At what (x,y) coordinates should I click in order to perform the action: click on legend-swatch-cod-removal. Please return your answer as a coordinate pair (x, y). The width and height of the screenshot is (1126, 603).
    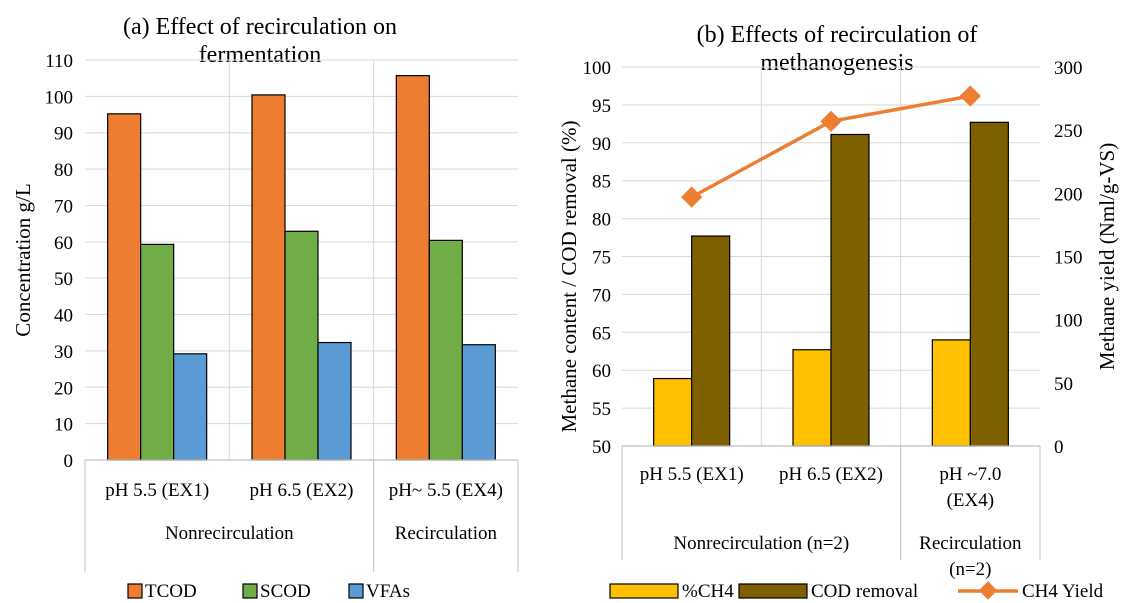
    Looking at the image, I should click on (773, 591).